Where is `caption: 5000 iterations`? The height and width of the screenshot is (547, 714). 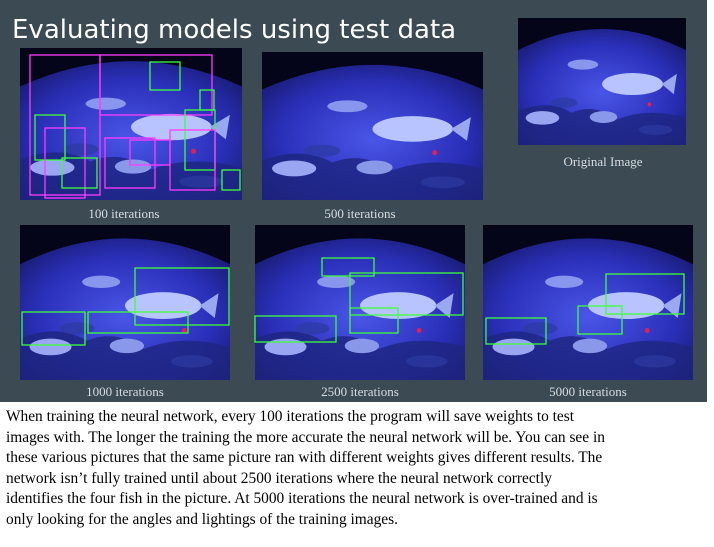 caption: 5000 iterations is located at coordinates (588, 391).